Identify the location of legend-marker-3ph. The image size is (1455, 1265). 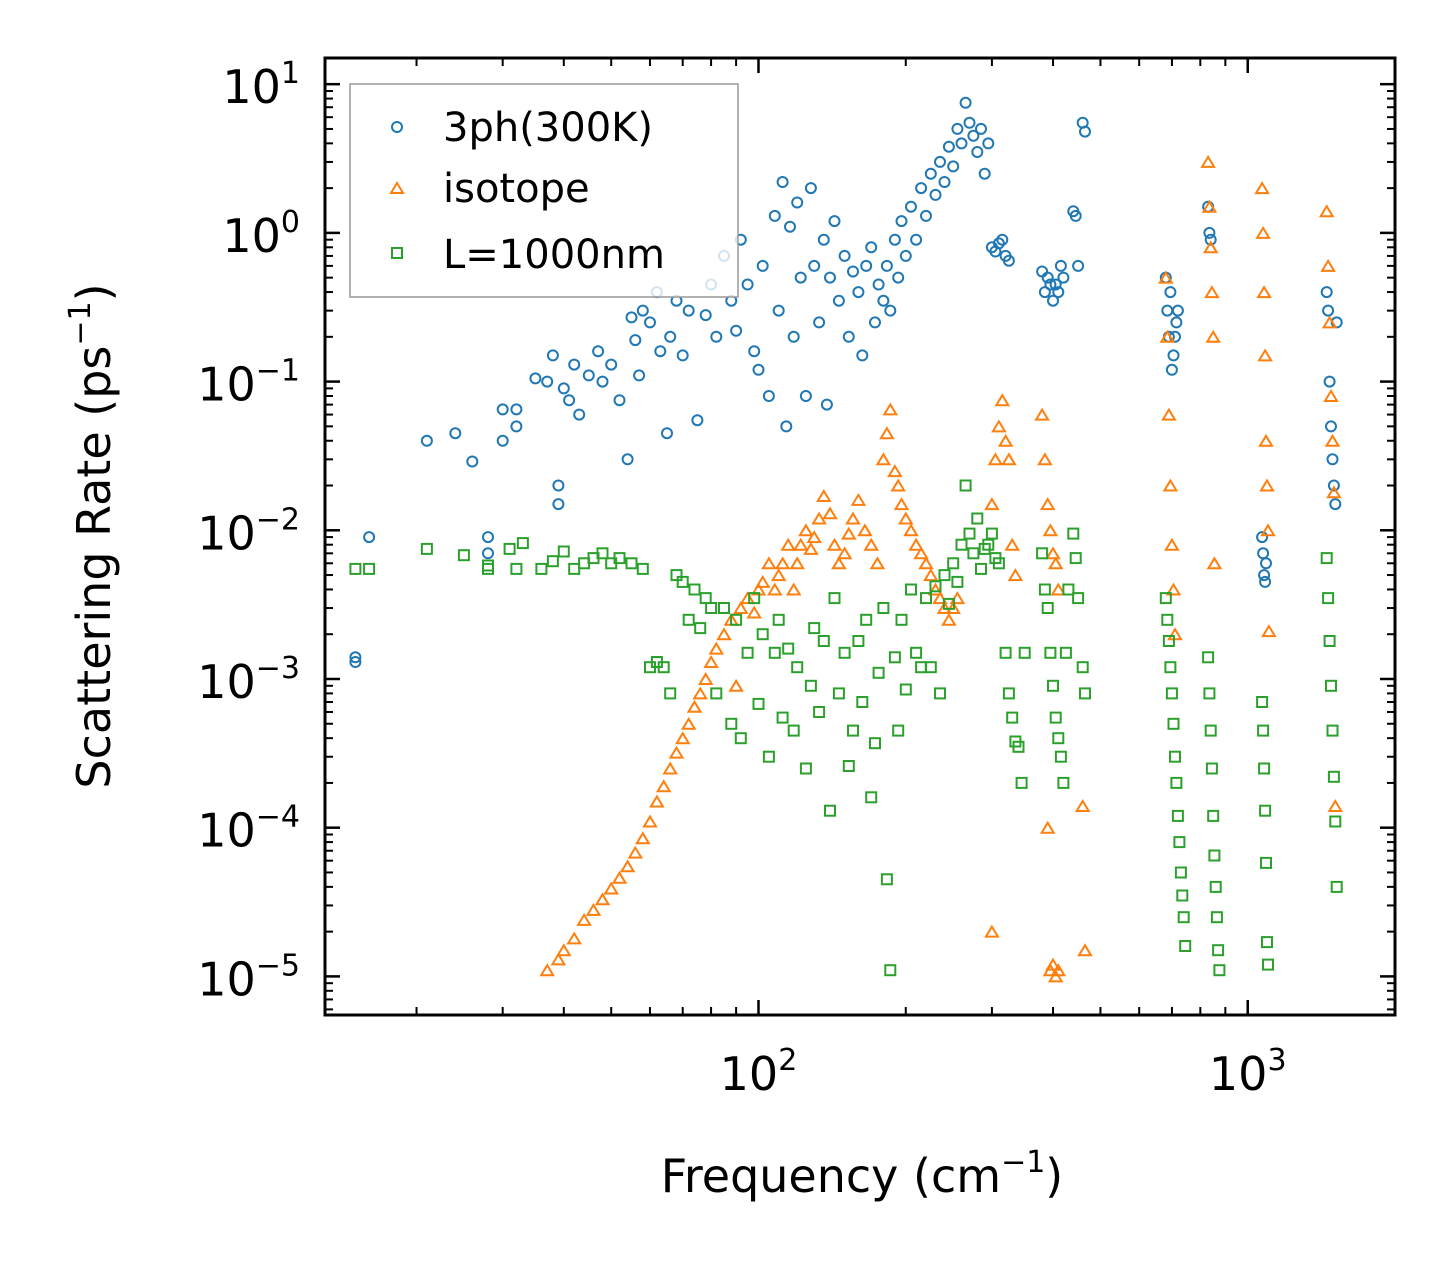
(397, 127).